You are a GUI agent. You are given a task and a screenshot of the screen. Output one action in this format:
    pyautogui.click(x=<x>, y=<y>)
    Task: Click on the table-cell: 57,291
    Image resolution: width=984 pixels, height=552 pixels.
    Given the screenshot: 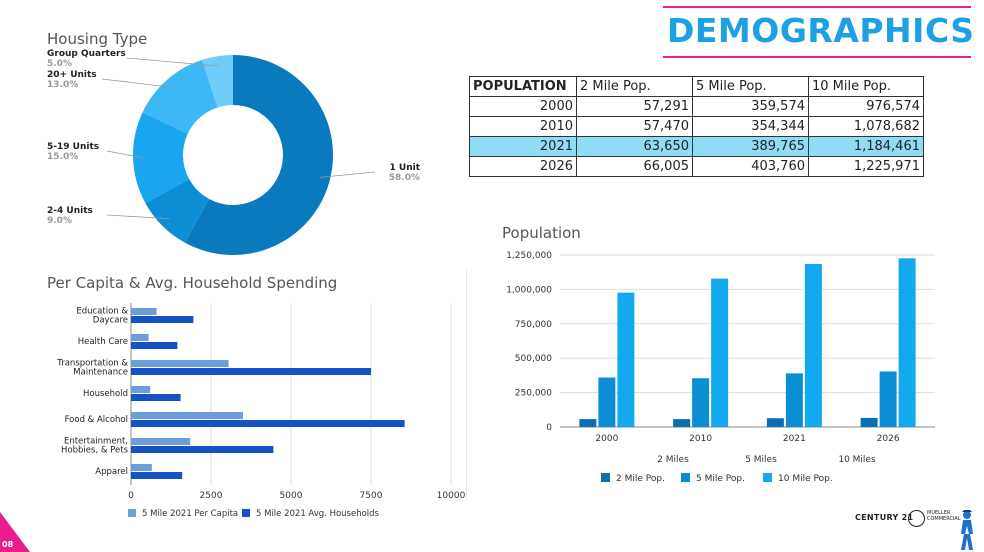 What is the action you would take?
    pyautogui.click(x=634, y=106)
    